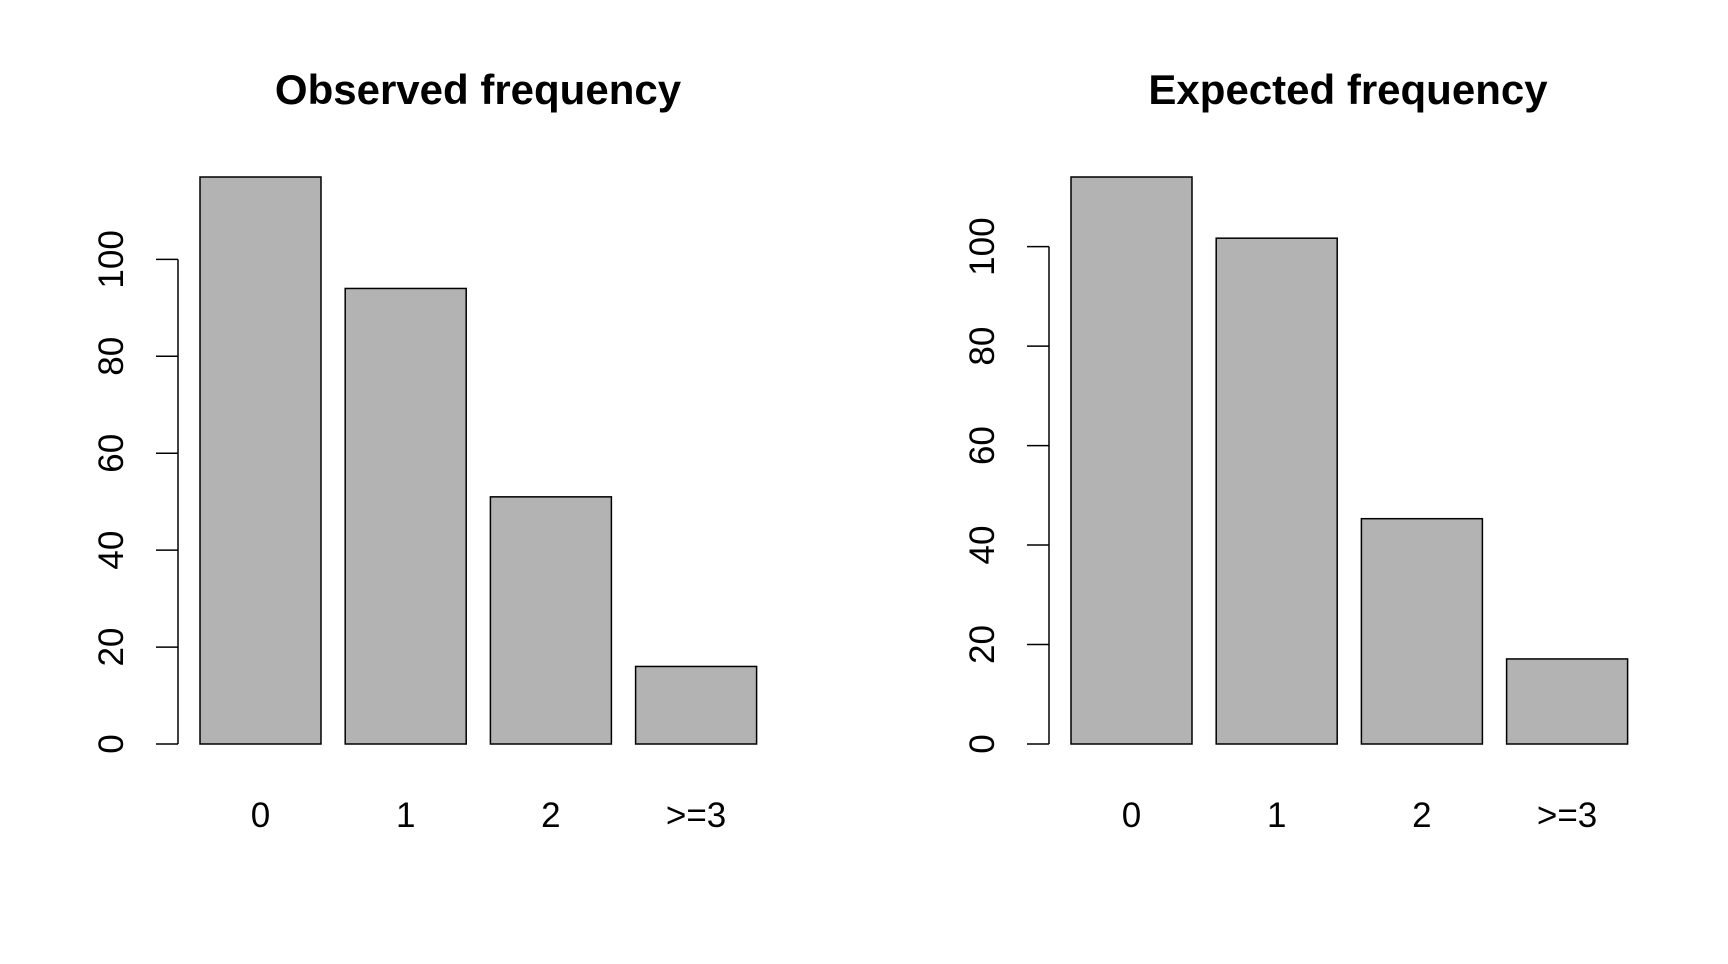 The height and width of the screenshot is (964, 1728). I want to click on observed-y-tick-label-100: 100, so click(111, 259).